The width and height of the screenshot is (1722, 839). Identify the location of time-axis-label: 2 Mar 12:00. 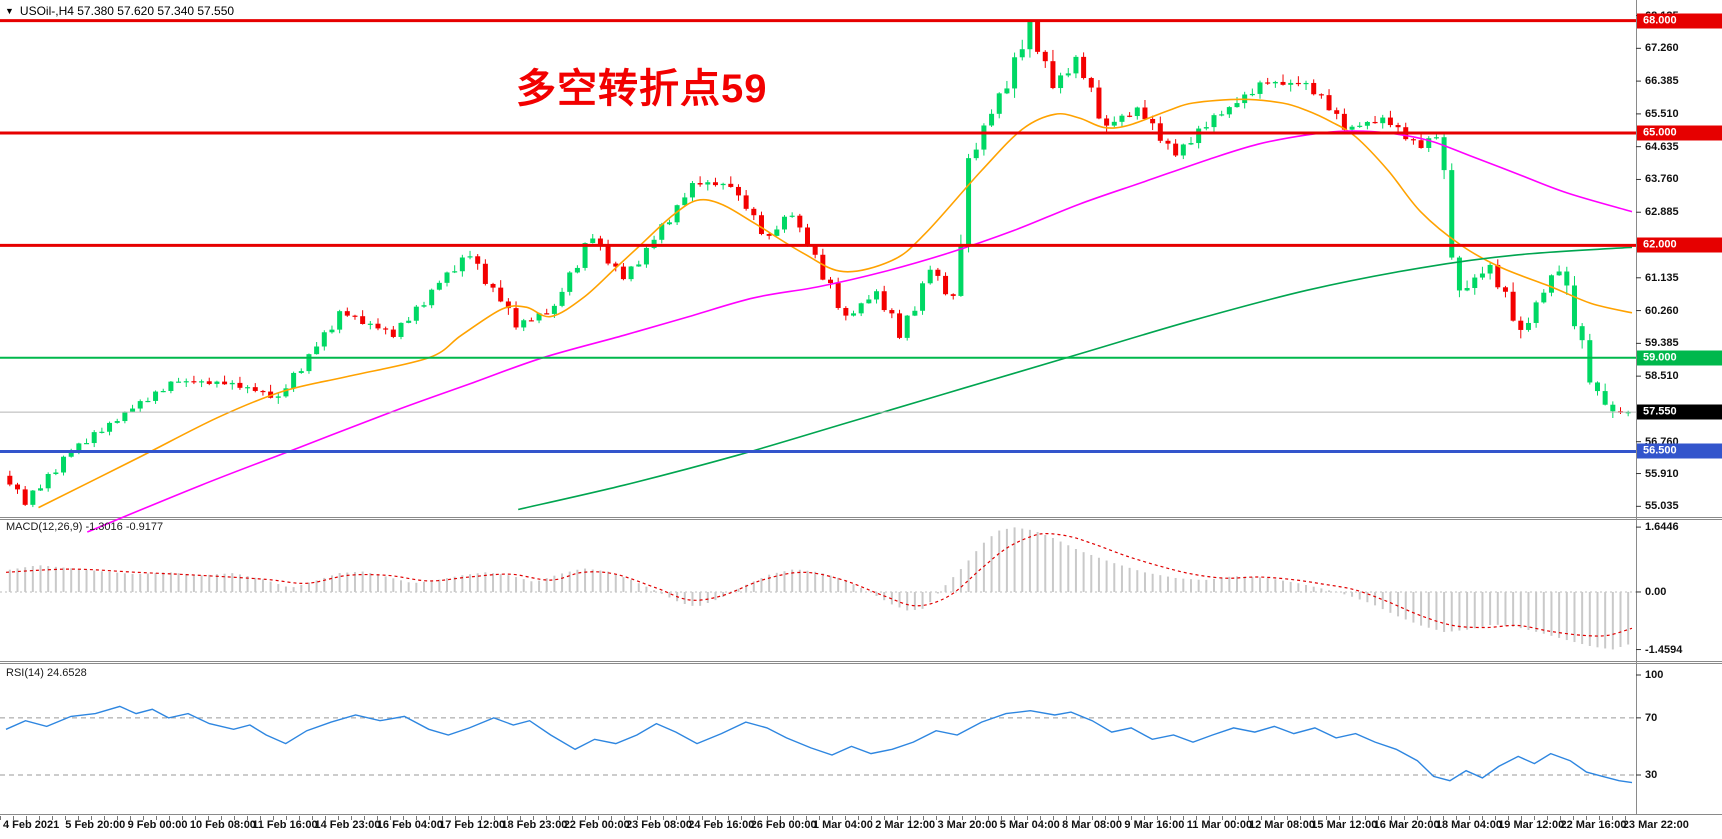
(905, 825).